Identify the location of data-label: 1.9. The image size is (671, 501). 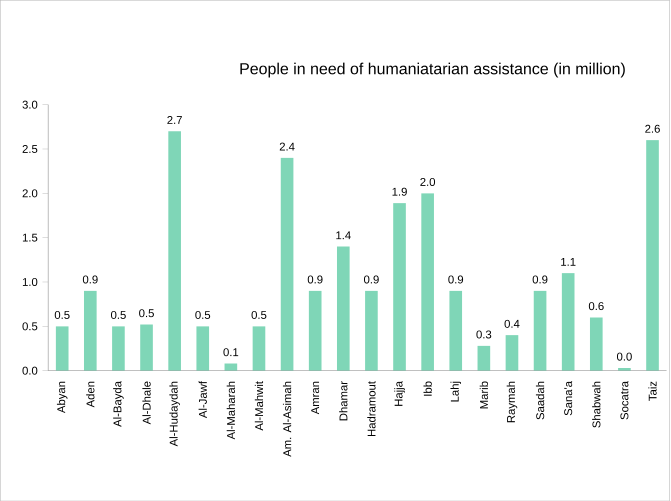
(399, 192).